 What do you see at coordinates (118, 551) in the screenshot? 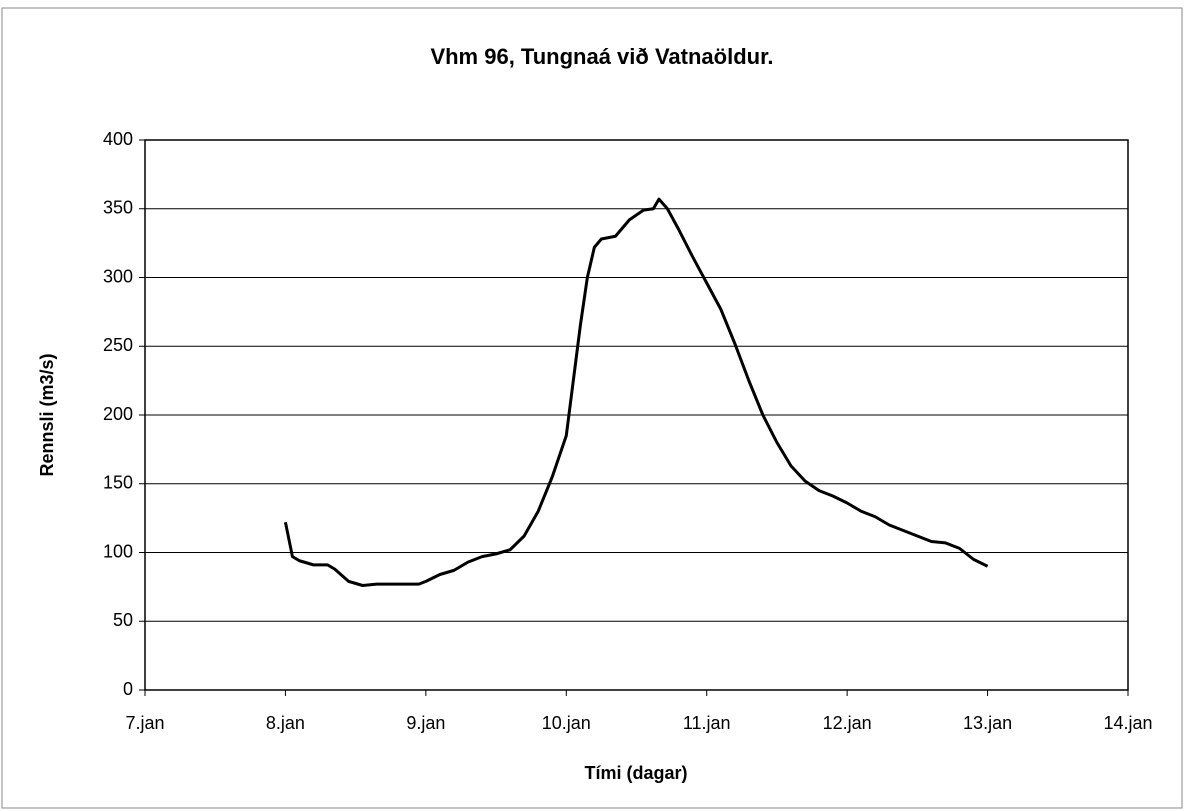
I see `y-tick-label: 100` at bounding box center [118, 551].